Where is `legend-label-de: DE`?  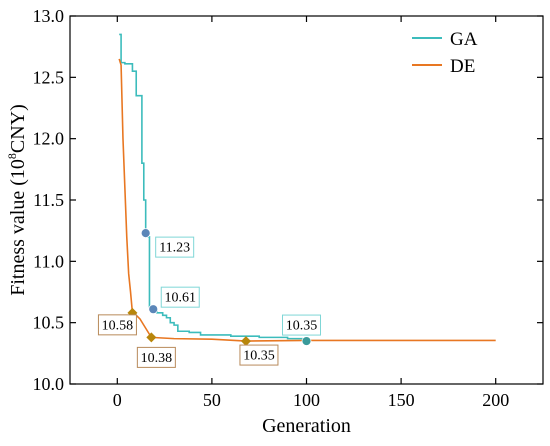
legend-label-de: DE is located at coordinates (462, 66).